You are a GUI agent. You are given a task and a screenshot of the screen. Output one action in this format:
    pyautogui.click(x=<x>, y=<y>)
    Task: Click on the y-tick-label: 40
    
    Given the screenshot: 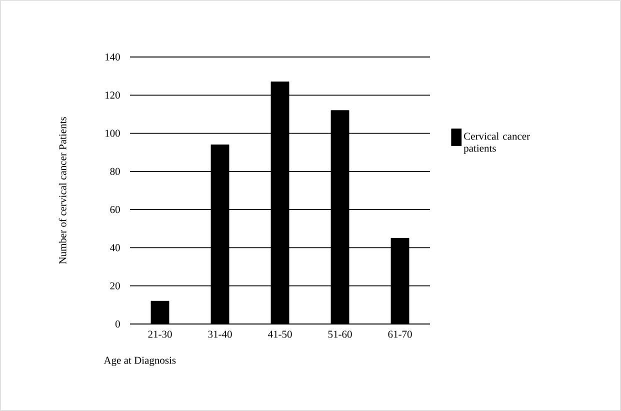 What is the action you would take?
    pyautogui.click(x=115, y=248)
    